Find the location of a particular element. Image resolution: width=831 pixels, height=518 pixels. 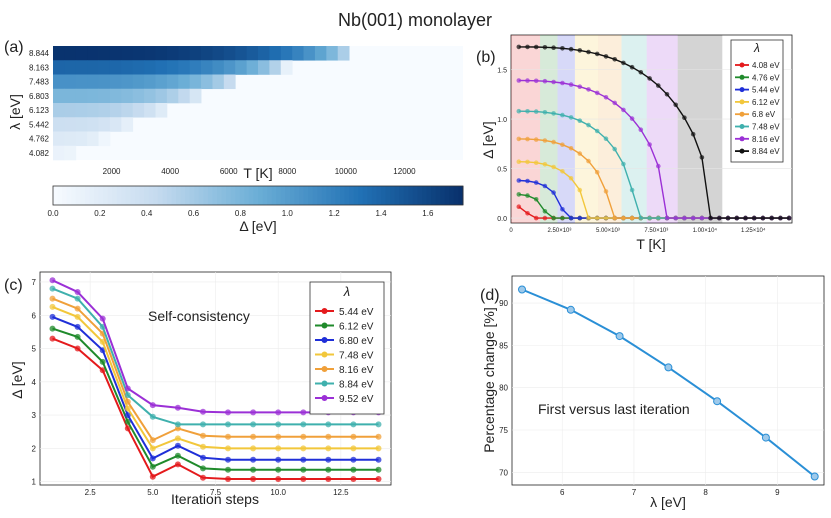

heatmap-x-tick: 12000 is located at coordinates (404, 171).